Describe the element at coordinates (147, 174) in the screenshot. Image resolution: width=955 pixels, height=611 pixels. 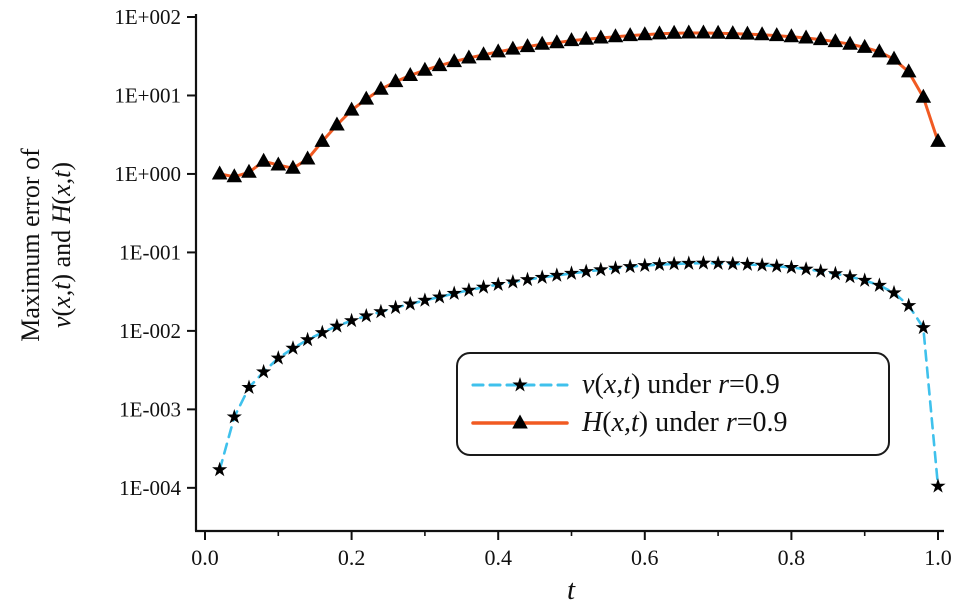
I see `tick-label: 1E+000` at that location.